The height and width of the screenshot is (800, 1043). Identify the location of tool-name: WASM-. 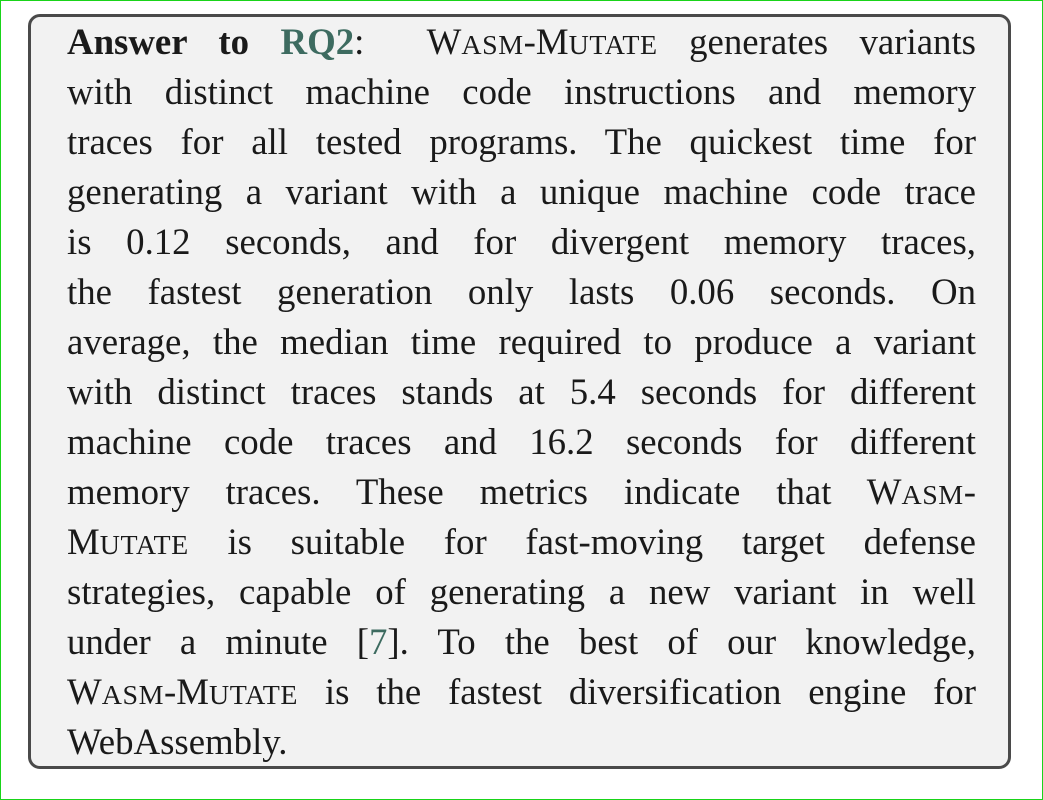
(921, 491).